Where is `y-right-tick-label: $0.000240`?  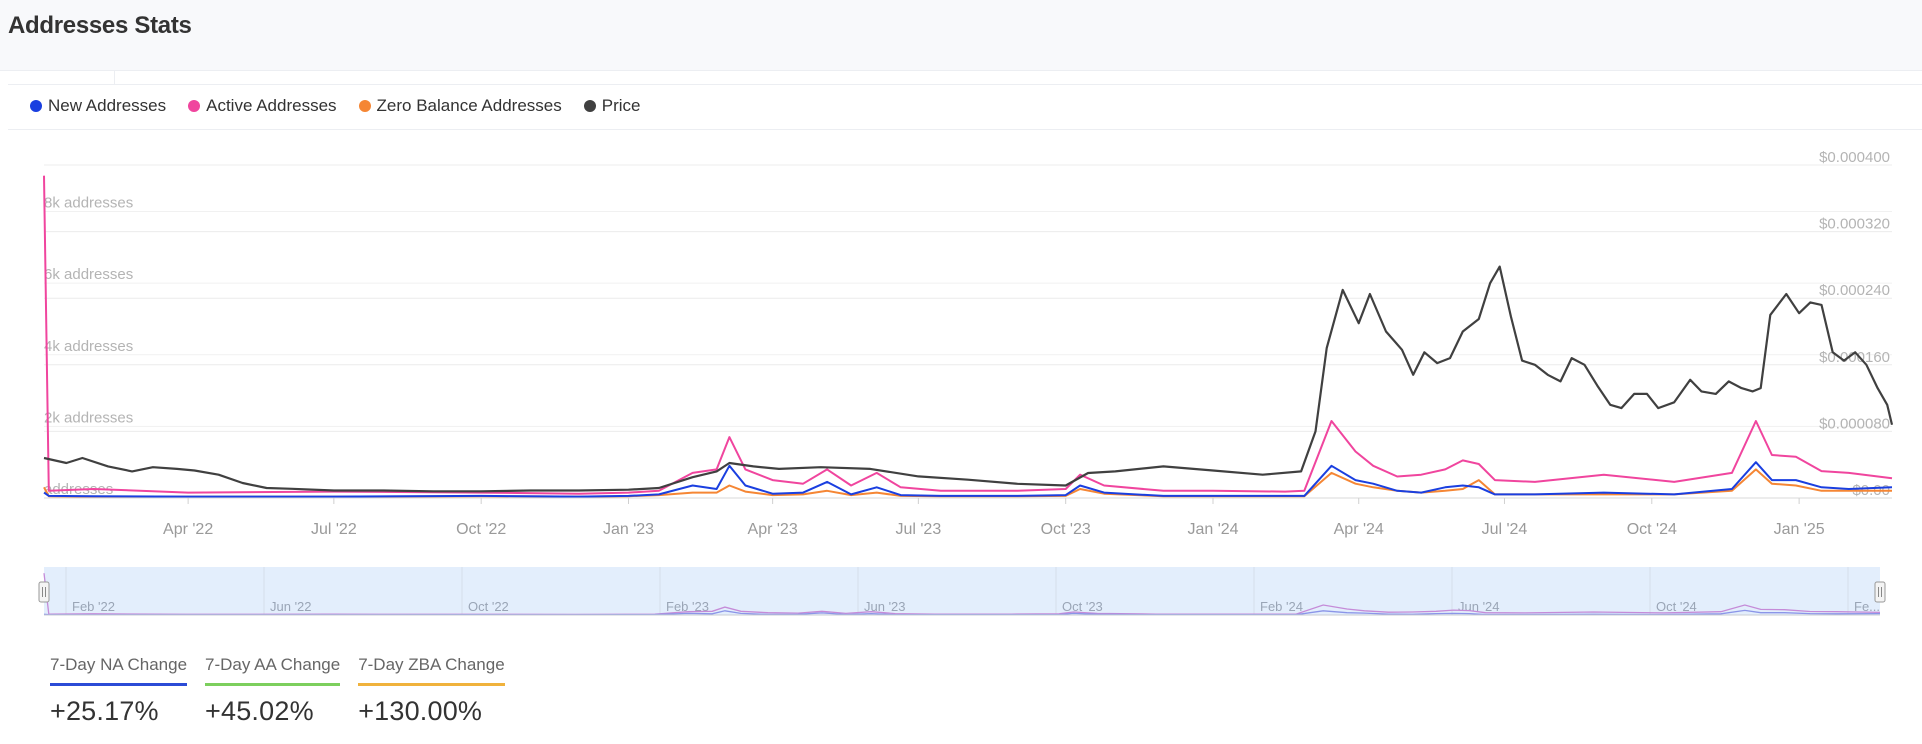 y-right-tick-label: $0.000240 is located at coordinates (1854, 290).